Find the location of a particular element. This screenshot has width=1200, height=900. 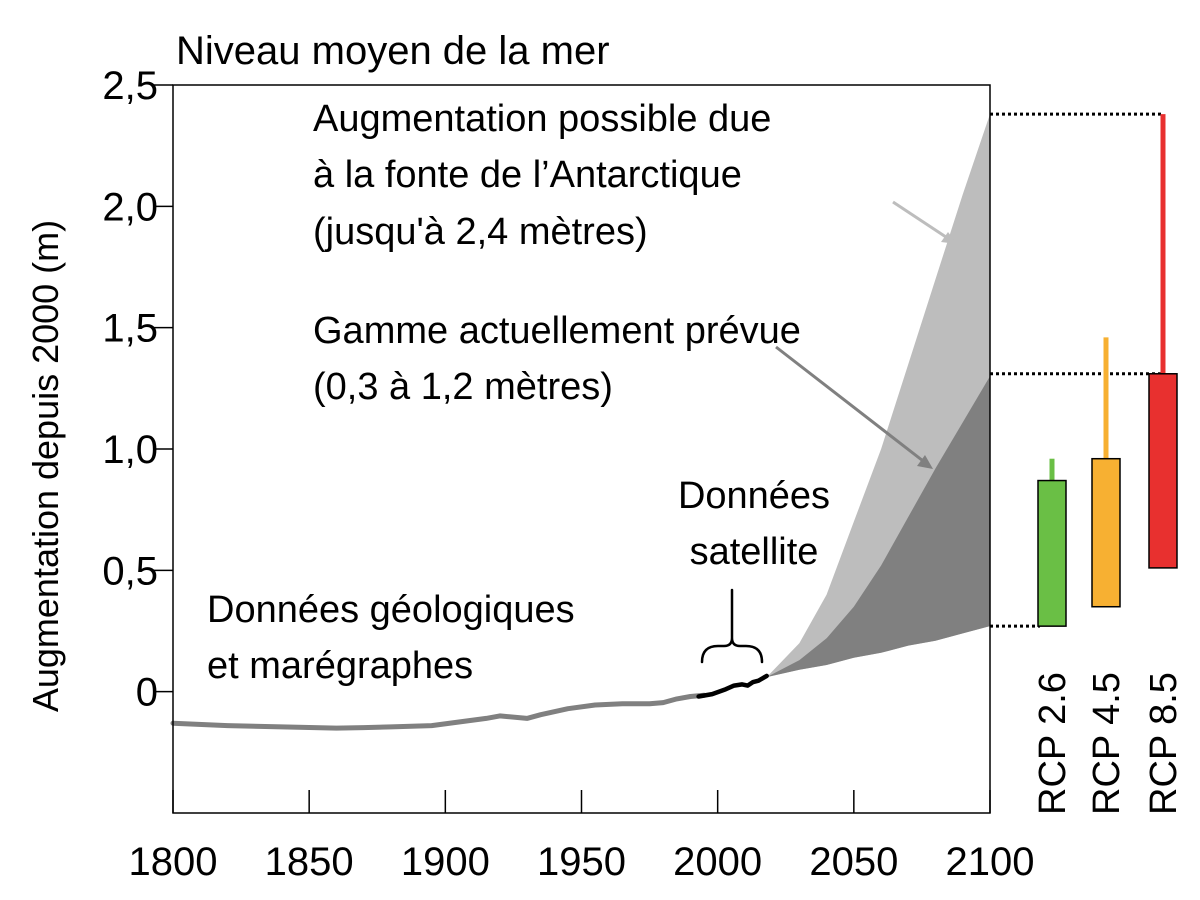

annotation-satellite-line-1: Données is located at coordinates (754, 496).